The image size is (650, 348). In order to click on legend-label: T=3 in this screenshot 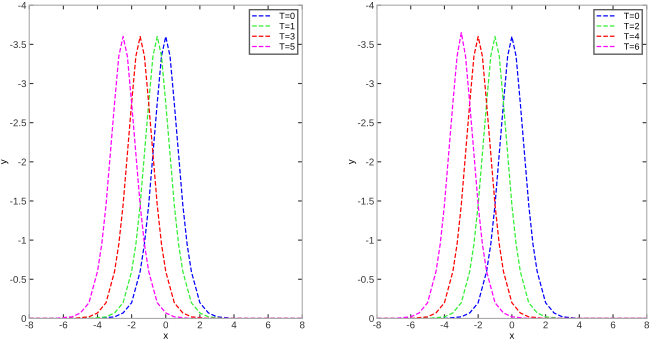, I will do `click(287, 36)`.